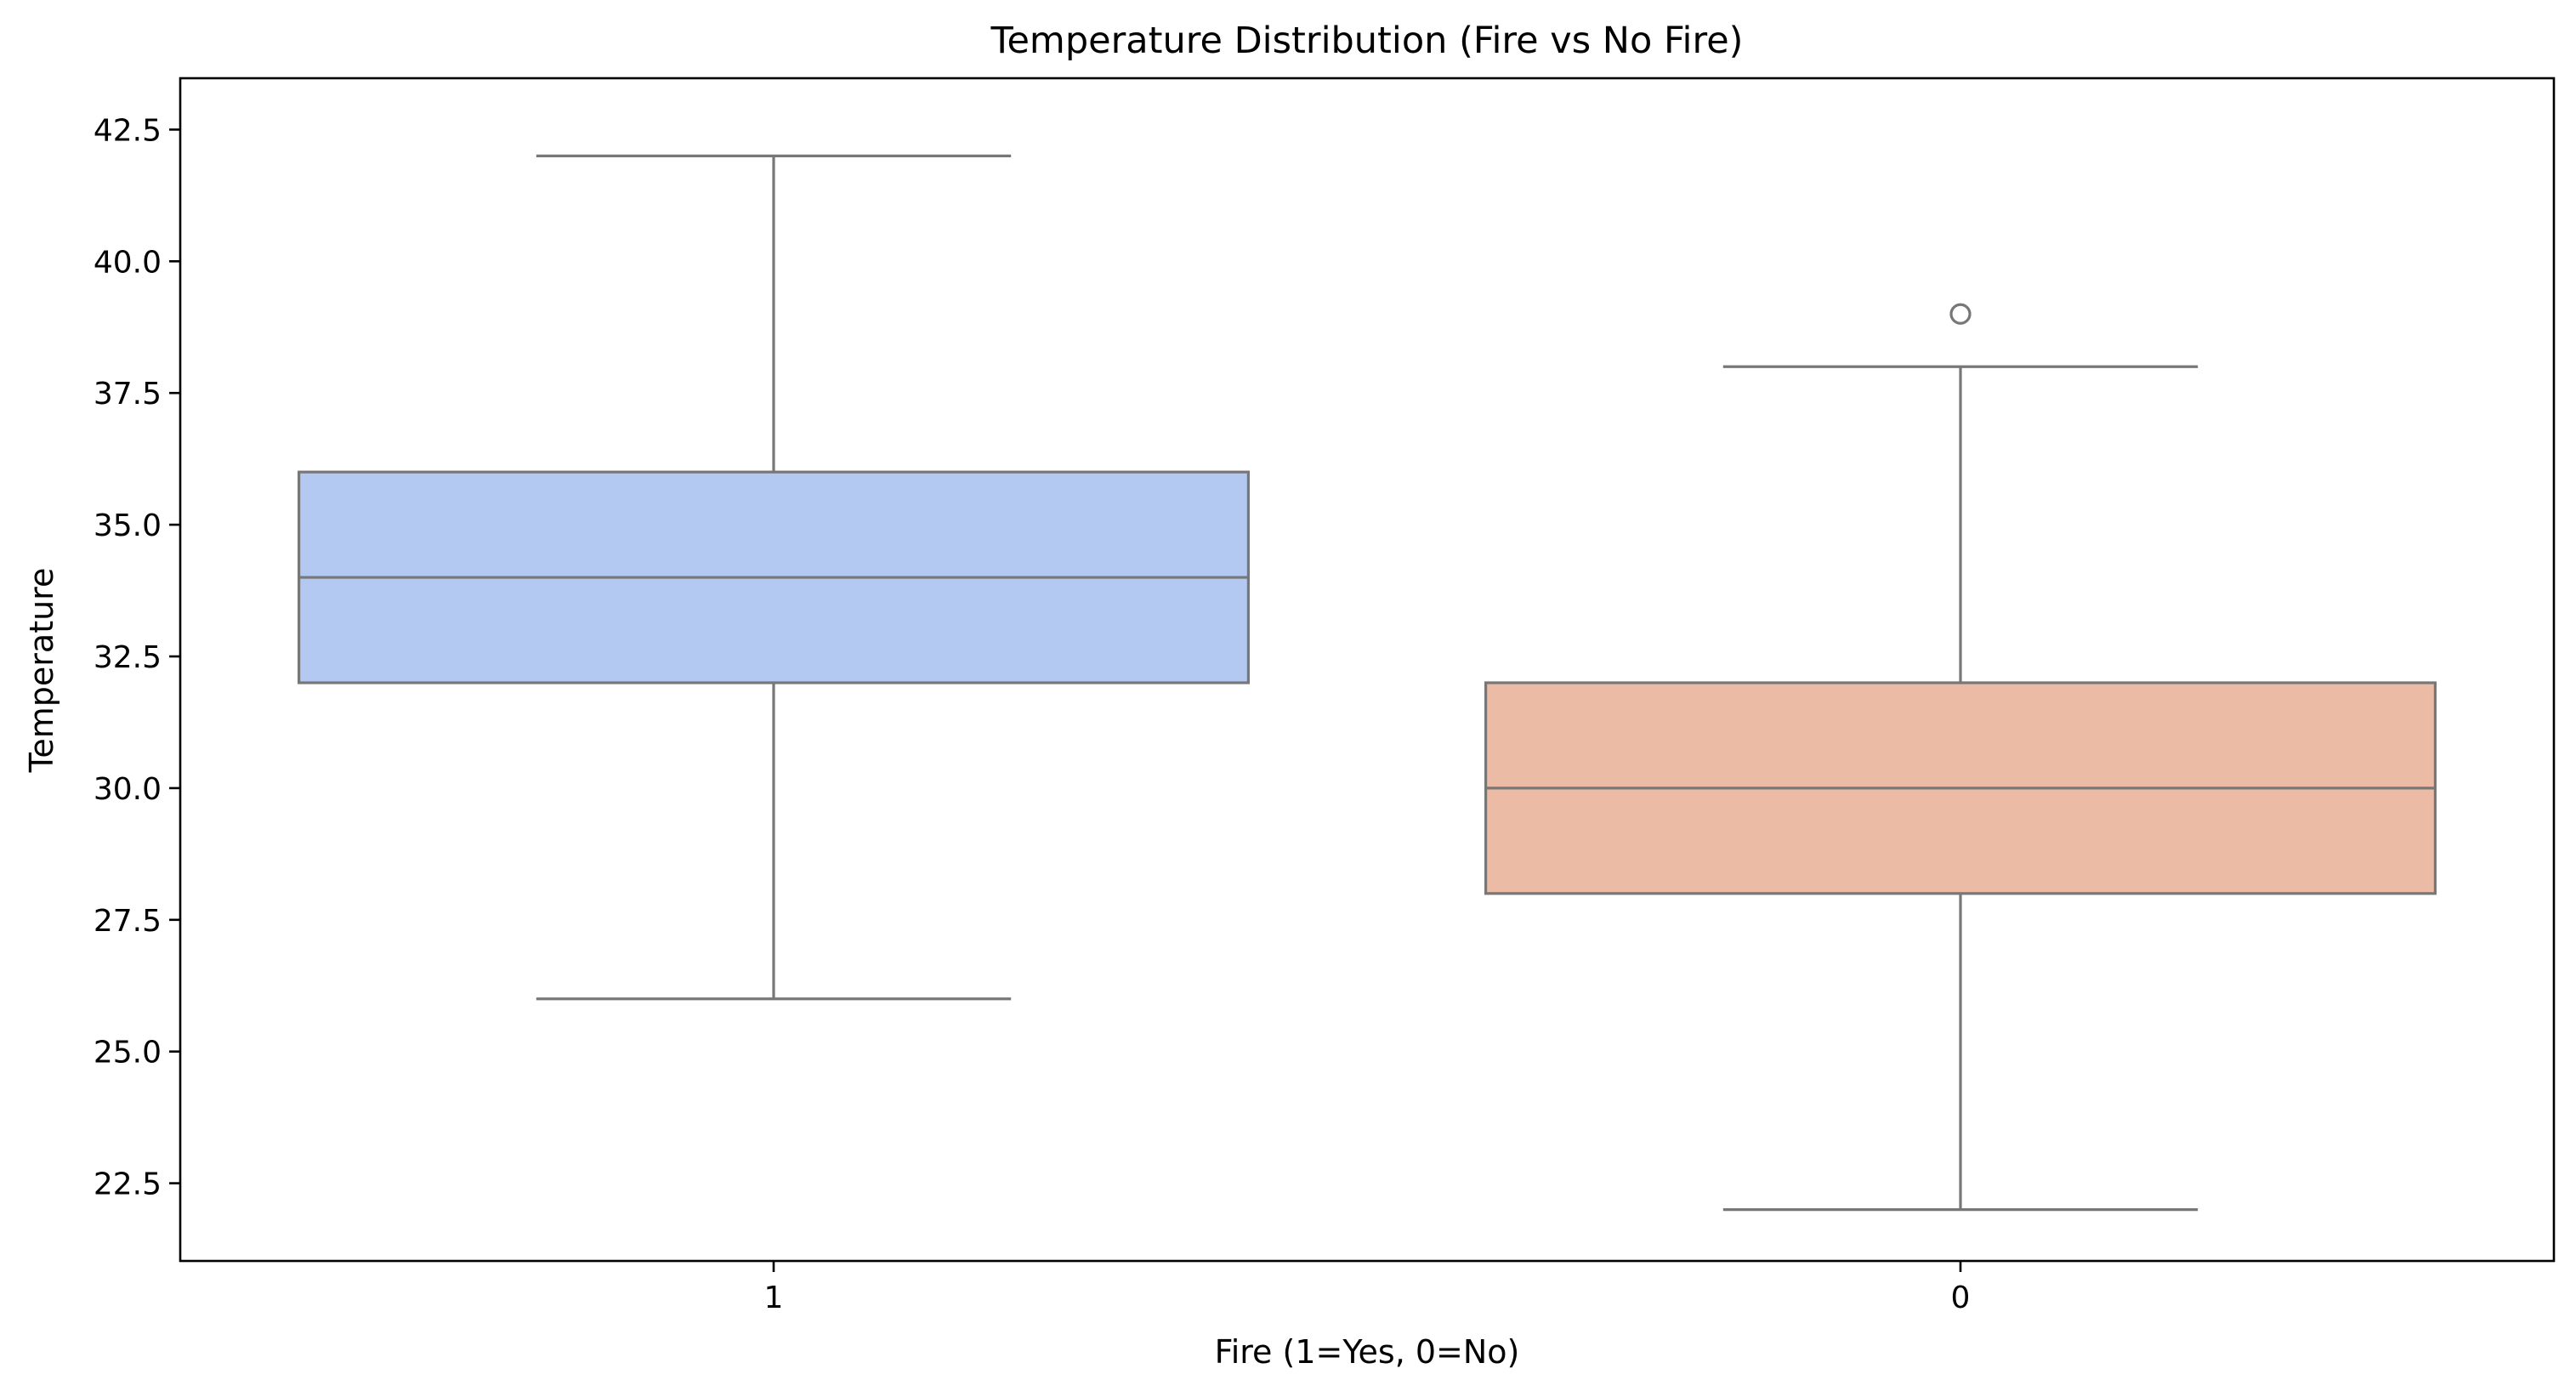  Describe the element at coordinates (128, 789) in the screenshot. I see `y-tick-label: 30.0` at that location.